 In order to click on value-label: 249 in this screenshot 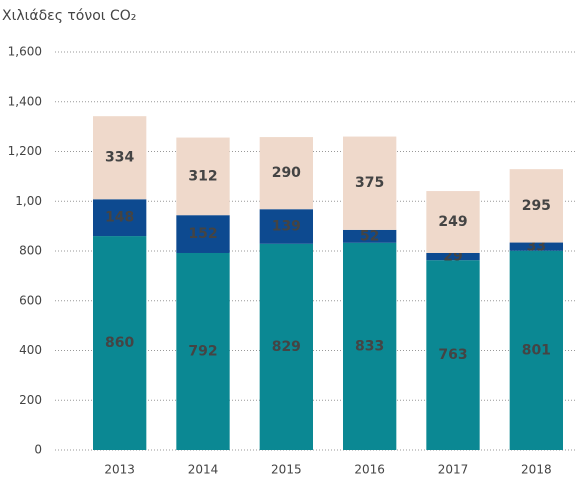, I will do `click(452, 222)`.